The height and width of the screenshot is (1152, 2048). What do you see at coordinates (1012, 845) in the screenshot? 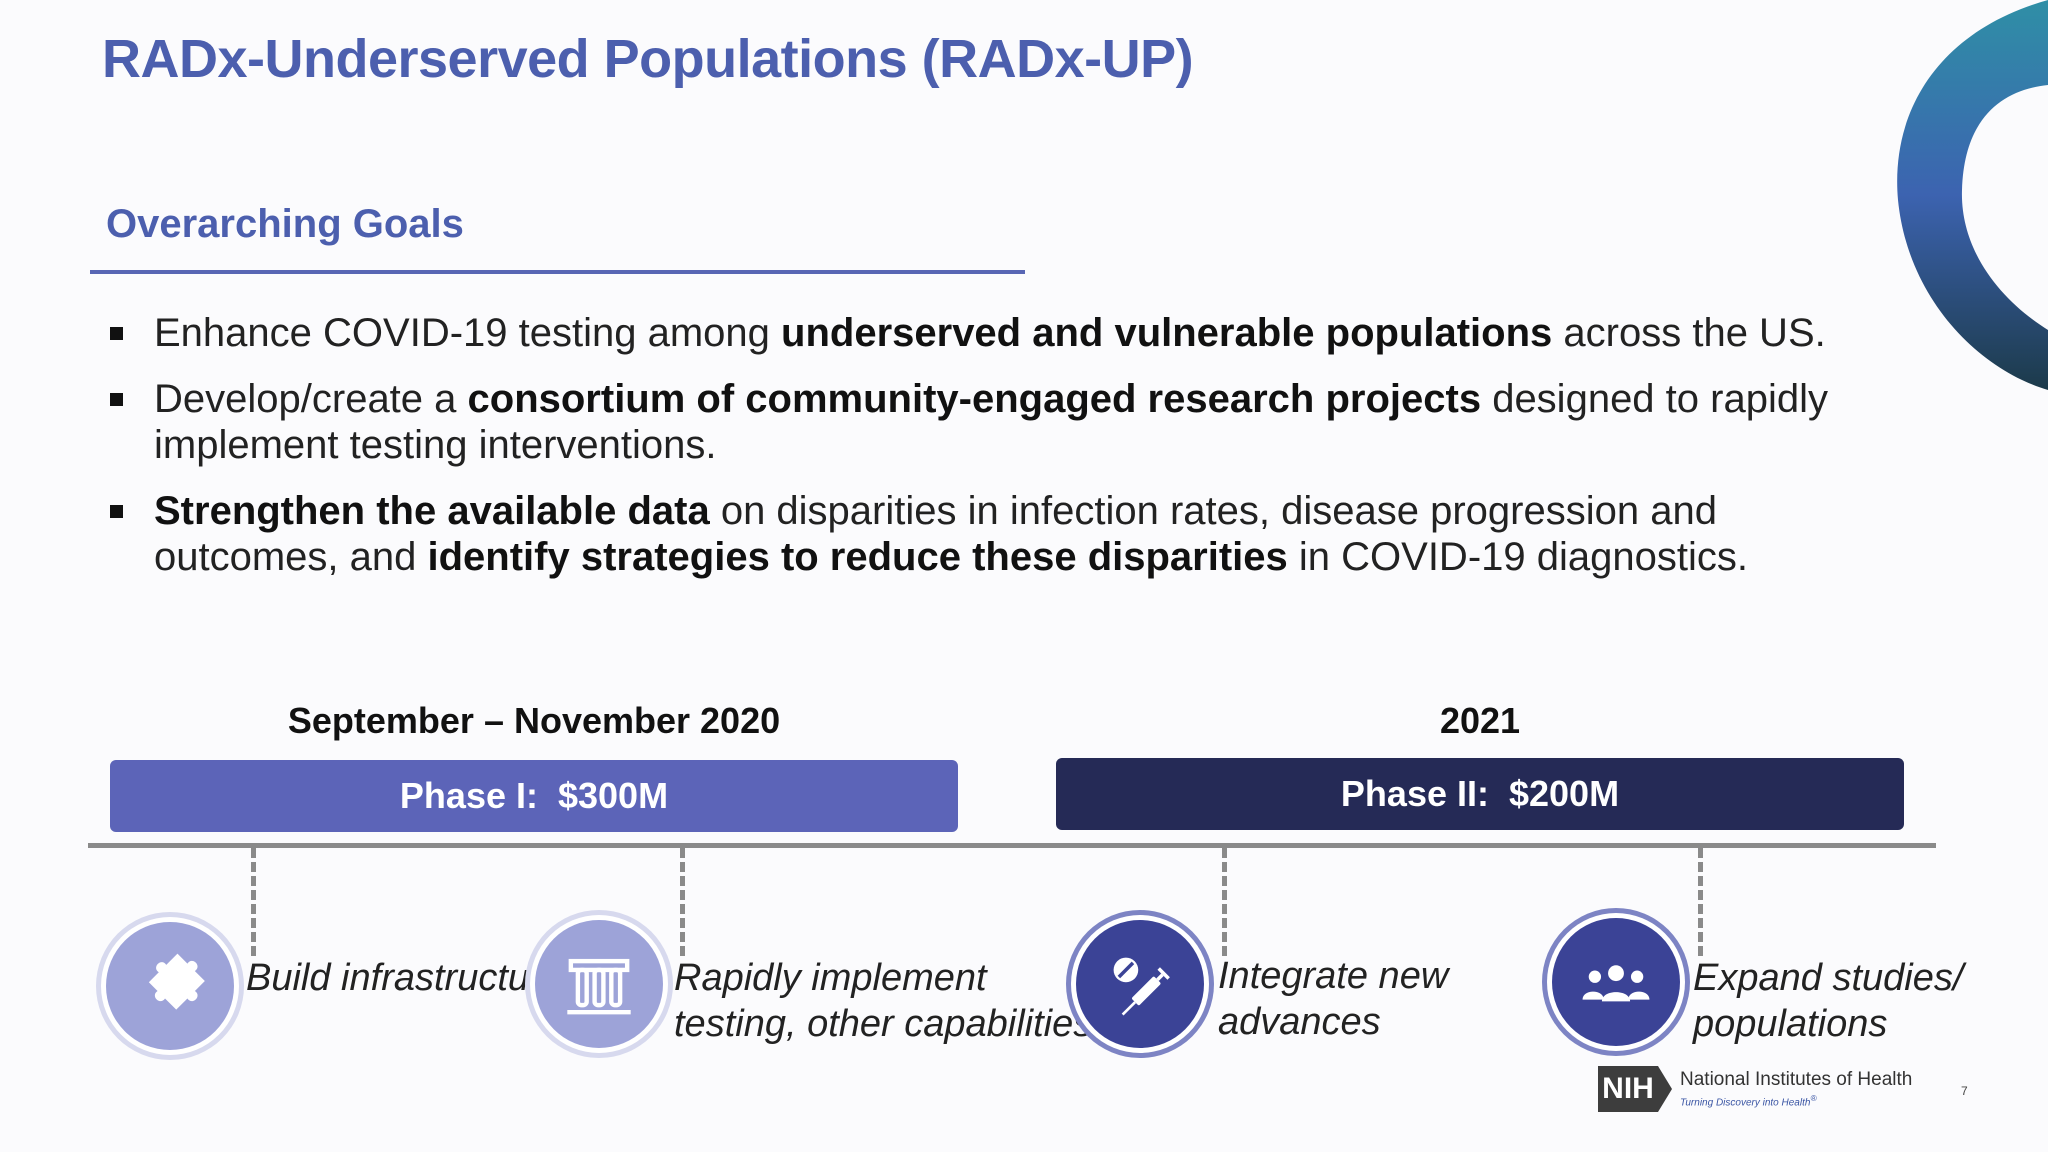
I see `timeline-line` at bounding box center [1012, 845].